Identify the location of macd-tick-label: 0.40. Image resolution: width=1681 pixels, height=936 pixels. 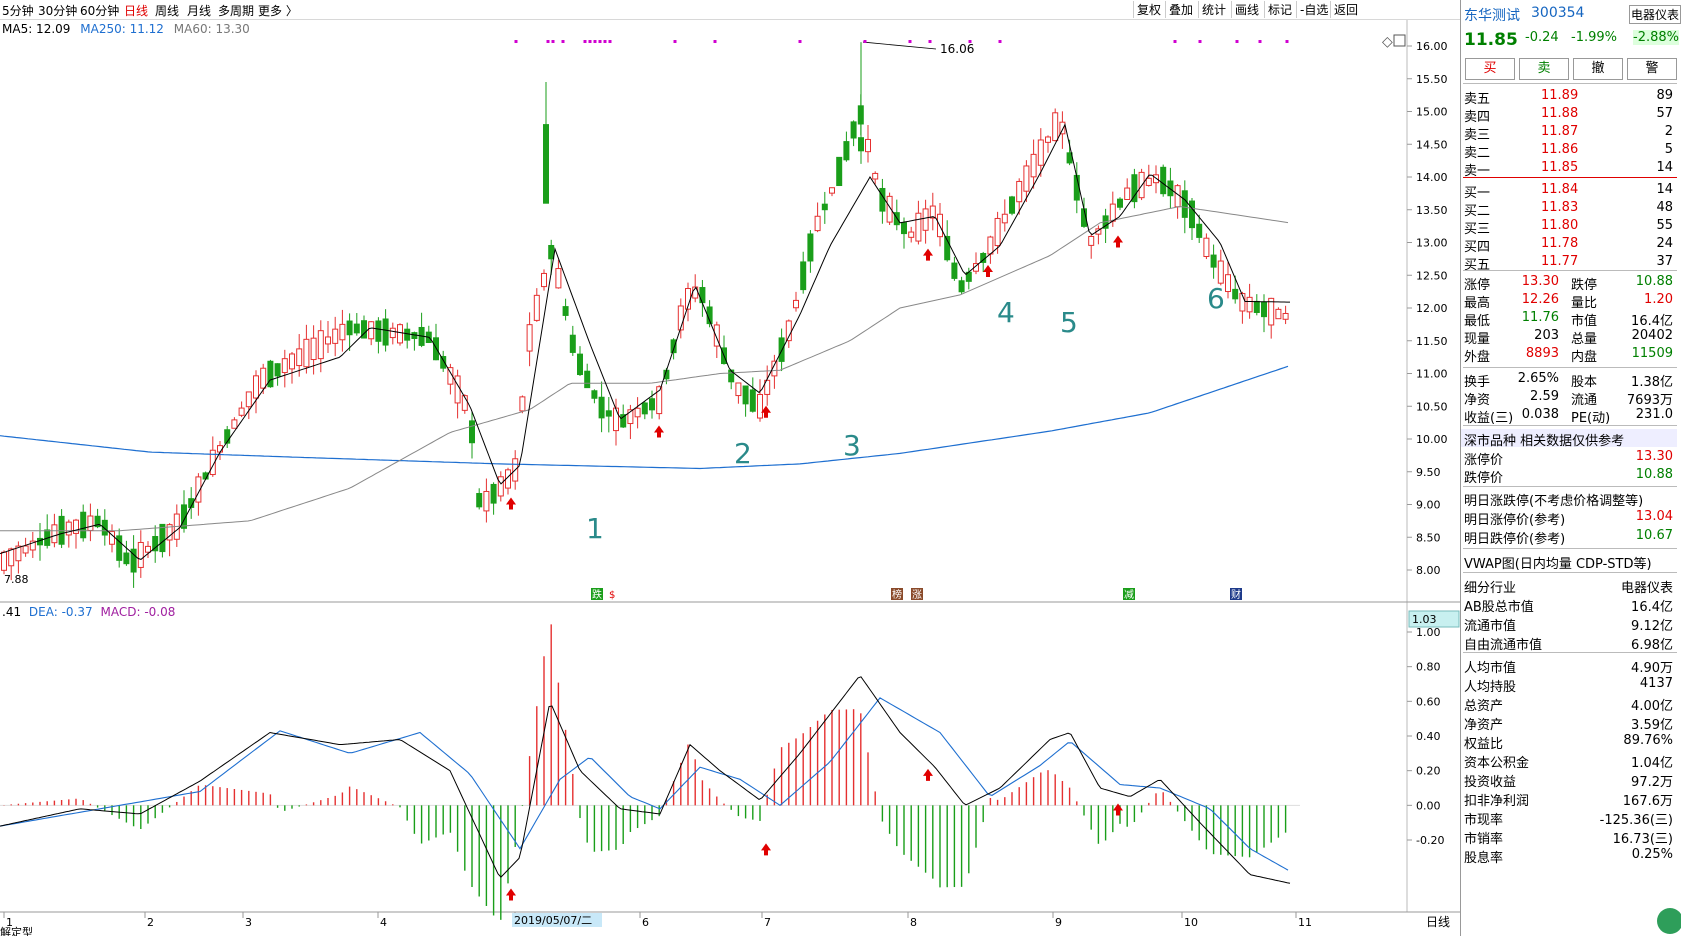
(1428, 736).